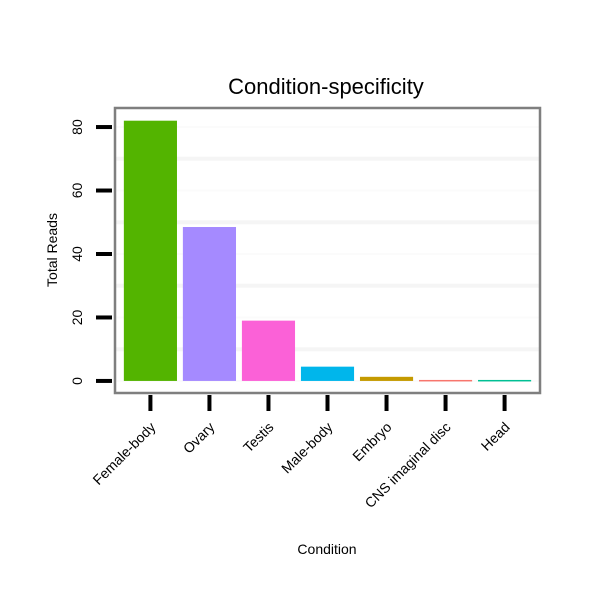 This screenshot has height=600, width=600. What do you see at coordinates (150, 250) in the screenshot?
I see `bar-female-body` at bounding box center [150, 250].